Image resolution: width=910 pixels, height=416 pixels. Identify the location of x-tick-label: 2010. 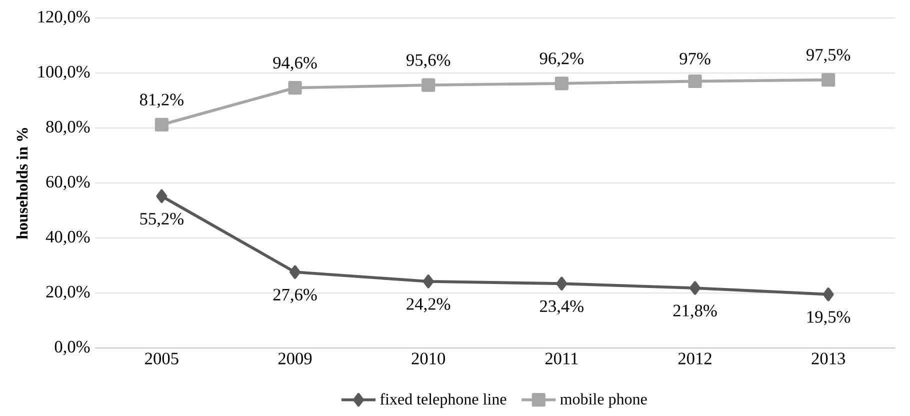
(429, 358).